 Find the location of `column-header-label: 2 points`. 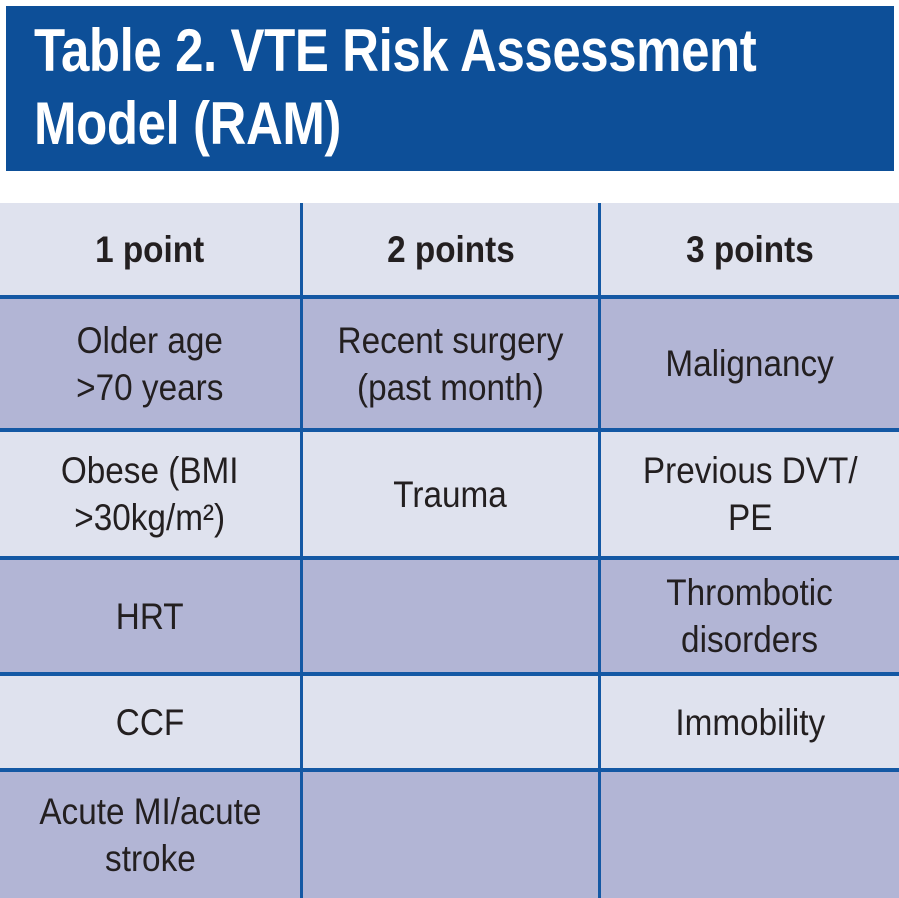

column-header-label: 2 points is located at coordinates (450, 249).